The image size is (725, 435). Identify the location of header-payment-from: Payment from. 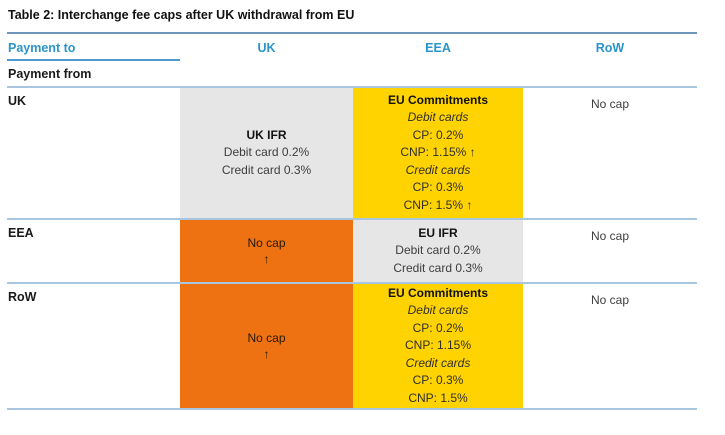
(50, 74).